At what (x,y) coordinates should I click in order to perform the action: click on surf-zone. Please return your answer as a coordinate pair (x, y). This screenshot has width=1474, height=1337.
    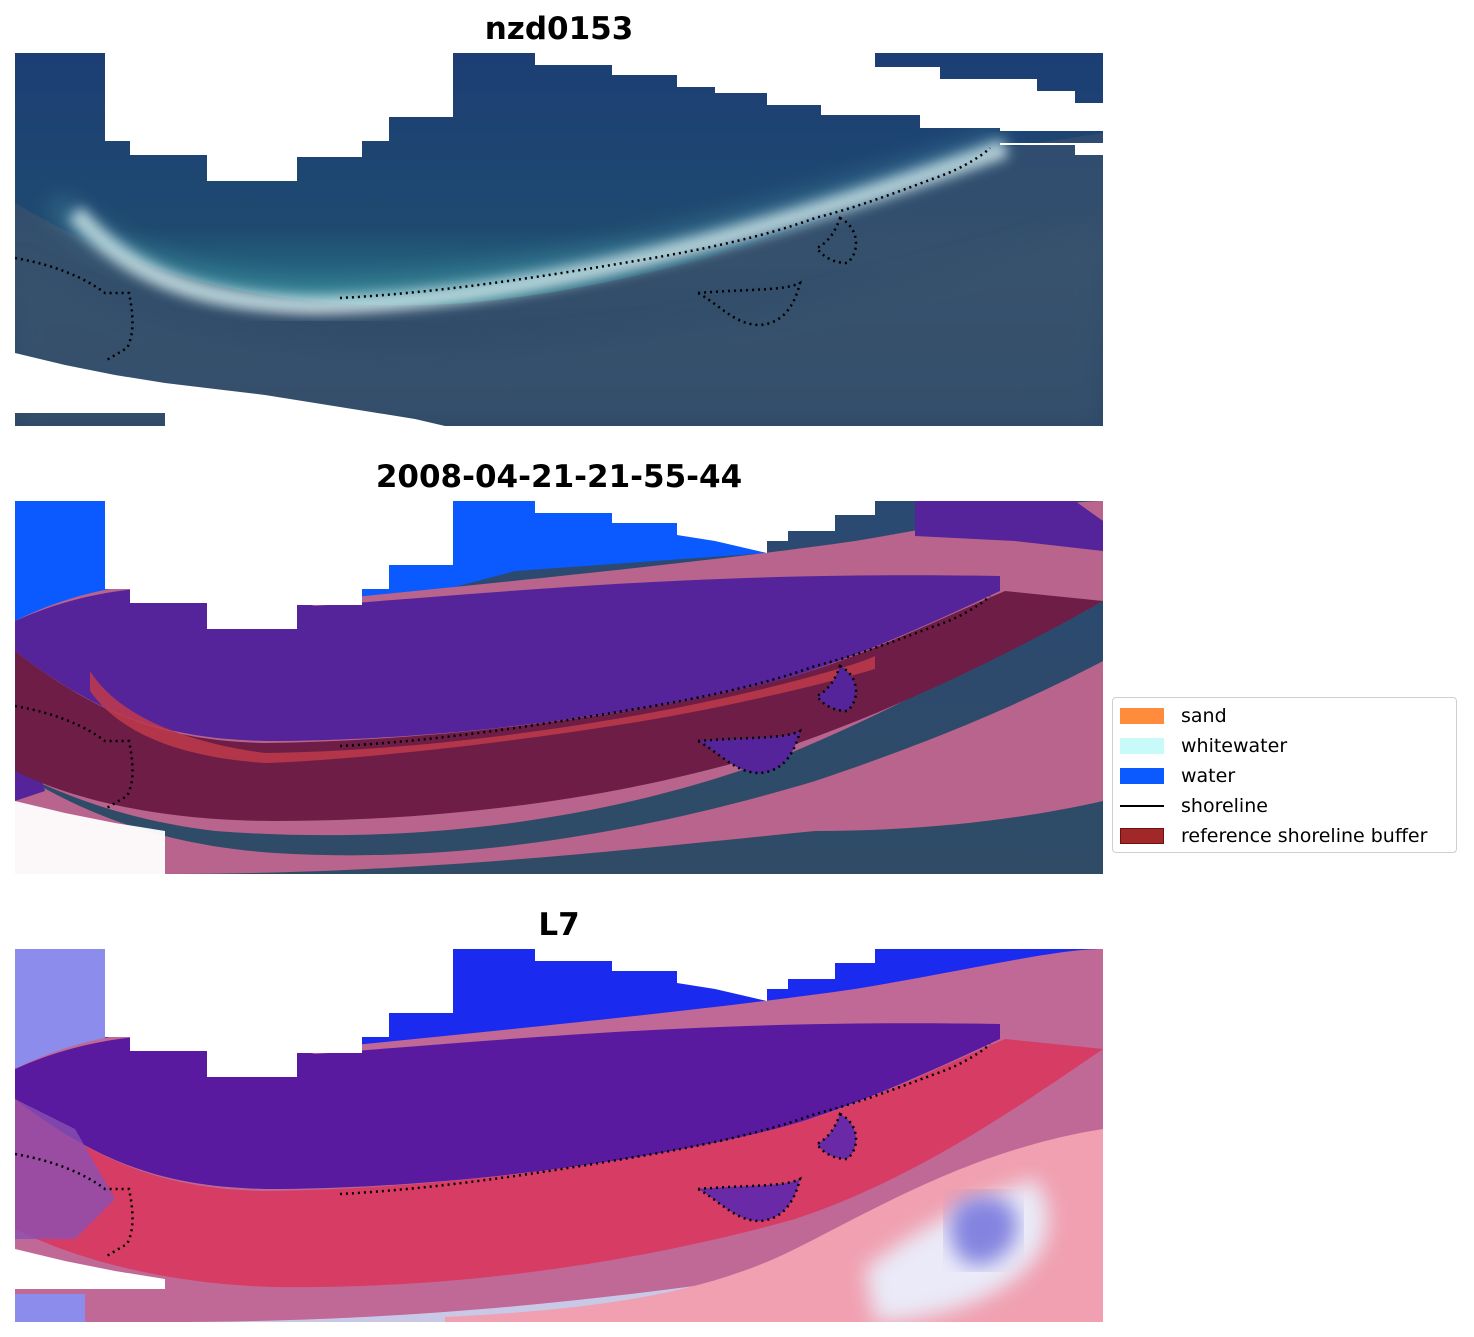
    Looking at the image, I should click on (528, 219).